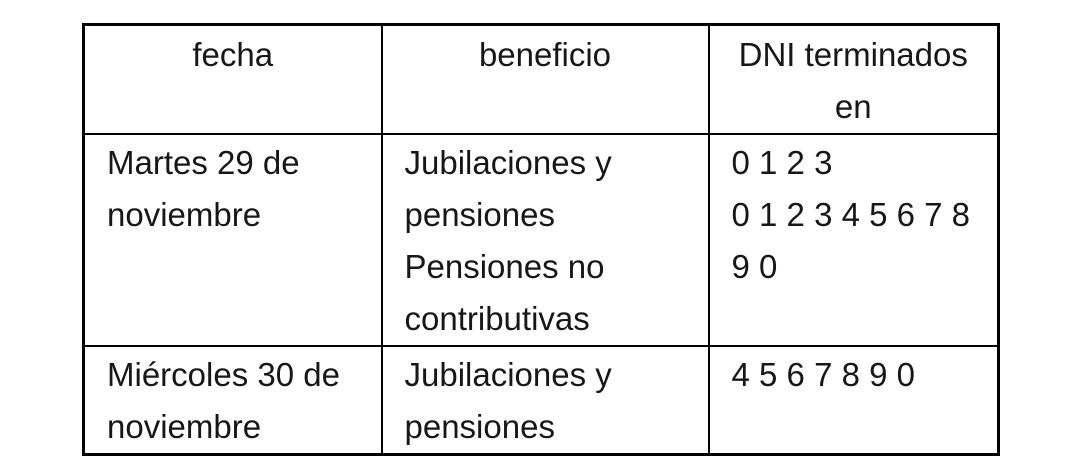 Image resolution: width=1079 pixels, height=471 pixels. What do you see at coordinates (203, 162) in the screenshot?
I see `text-line: Martes 29 de` at bounding box center [203, 162].